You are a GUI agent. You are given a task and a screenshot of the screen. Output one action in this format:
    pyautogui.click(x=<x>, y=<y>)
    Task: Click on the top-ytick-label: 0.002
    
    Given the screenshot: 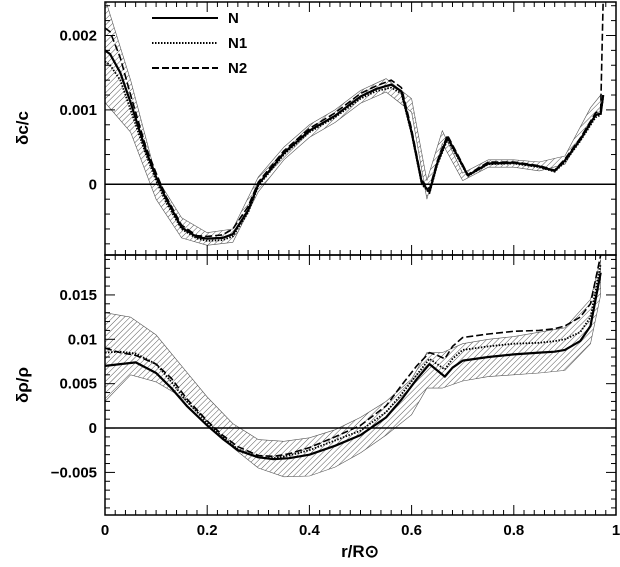 What is the action you would take?
    pyautogui.click(x=78, y=35)
    